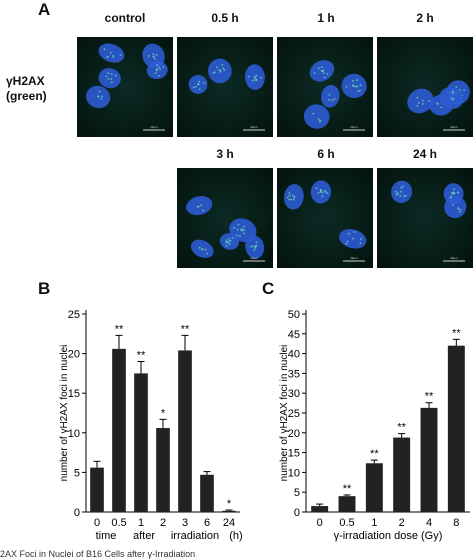 The width and height of the screenshot is (474, 559). What do you see at coordinates (195, 536) in the screenshot?
I see `x-axis-label-word: irradiation` at bounding box center [195, 536].